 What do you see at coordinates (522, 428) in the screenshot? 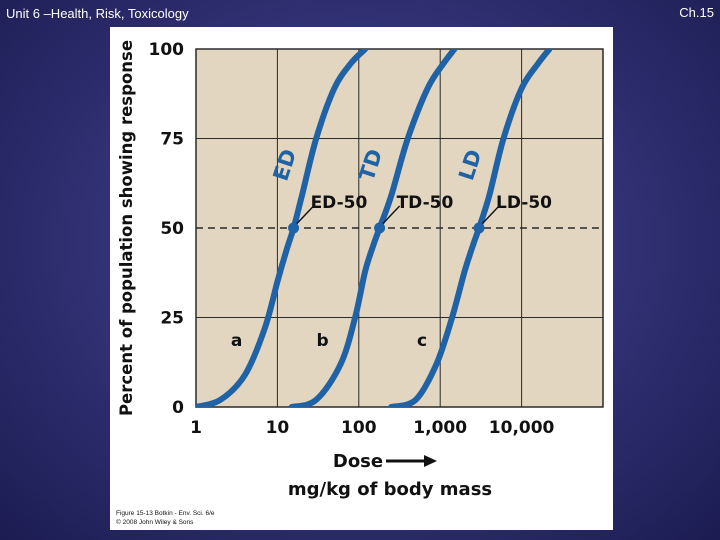
I see `x-tick-label: 10,000` at bounding box center [522, 428].